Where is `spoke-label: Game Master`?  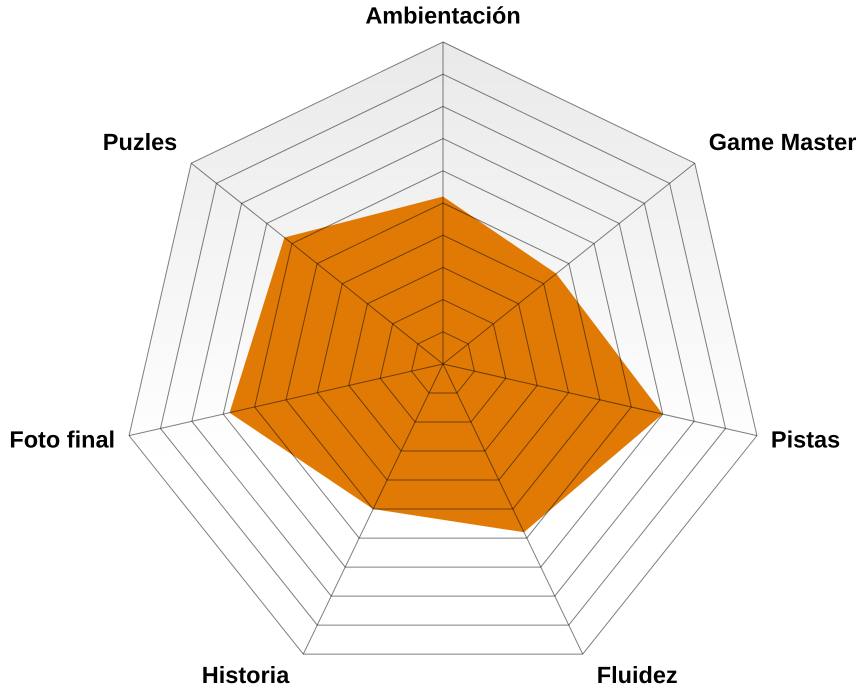 spoke-label: Game Master is located at coordinates (782, 142).